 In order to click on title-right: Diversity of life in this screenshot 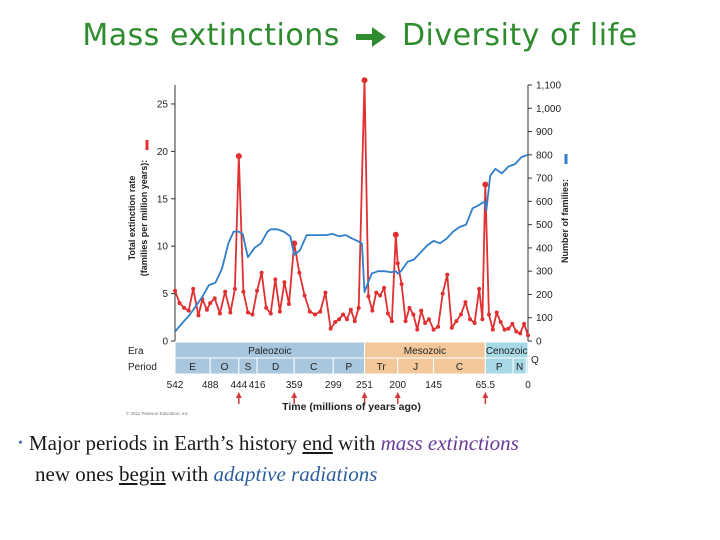, I will do `click(519, 35)`.